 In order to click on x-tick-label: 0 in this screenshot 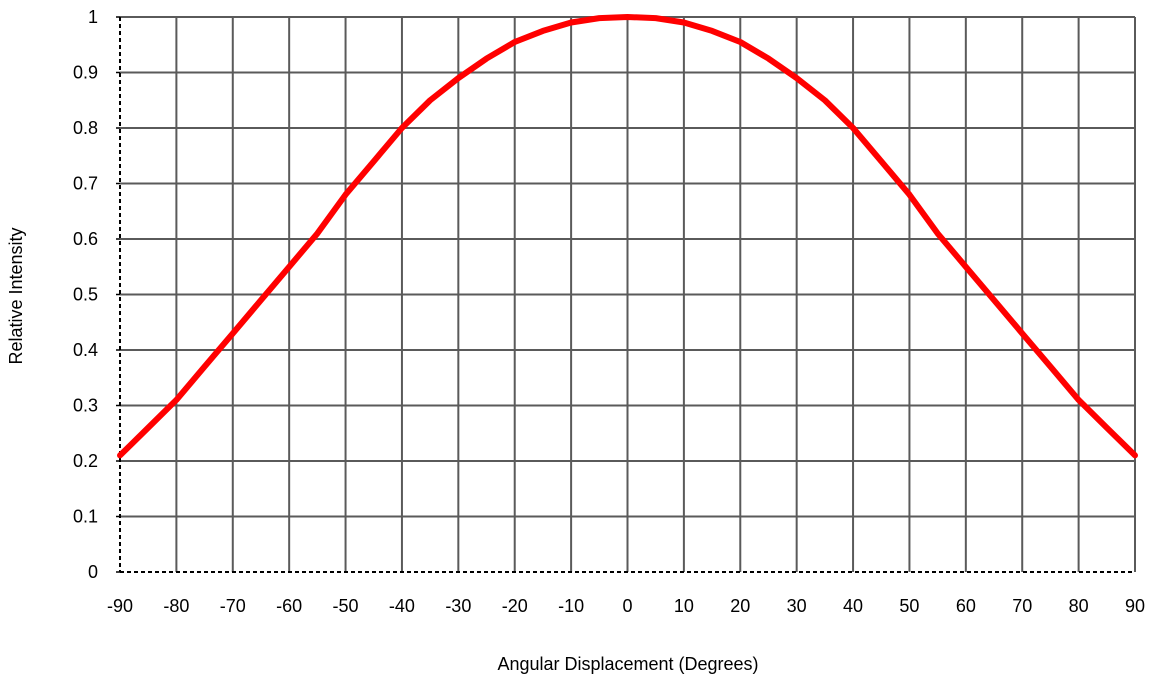, I will do `click(627, 606)`.